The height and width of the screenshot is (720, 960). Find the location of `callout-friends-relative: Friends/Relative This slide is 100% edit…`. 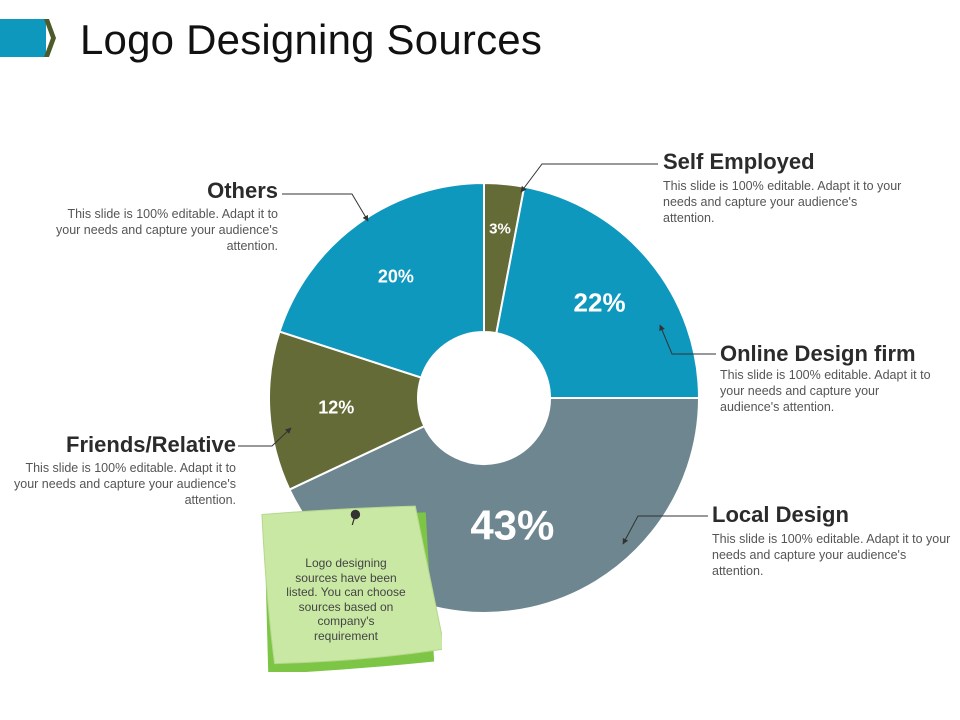

callout-friends-relative: Friends/Relative This slide is 100% edit… is located at coordinates (121, 470).